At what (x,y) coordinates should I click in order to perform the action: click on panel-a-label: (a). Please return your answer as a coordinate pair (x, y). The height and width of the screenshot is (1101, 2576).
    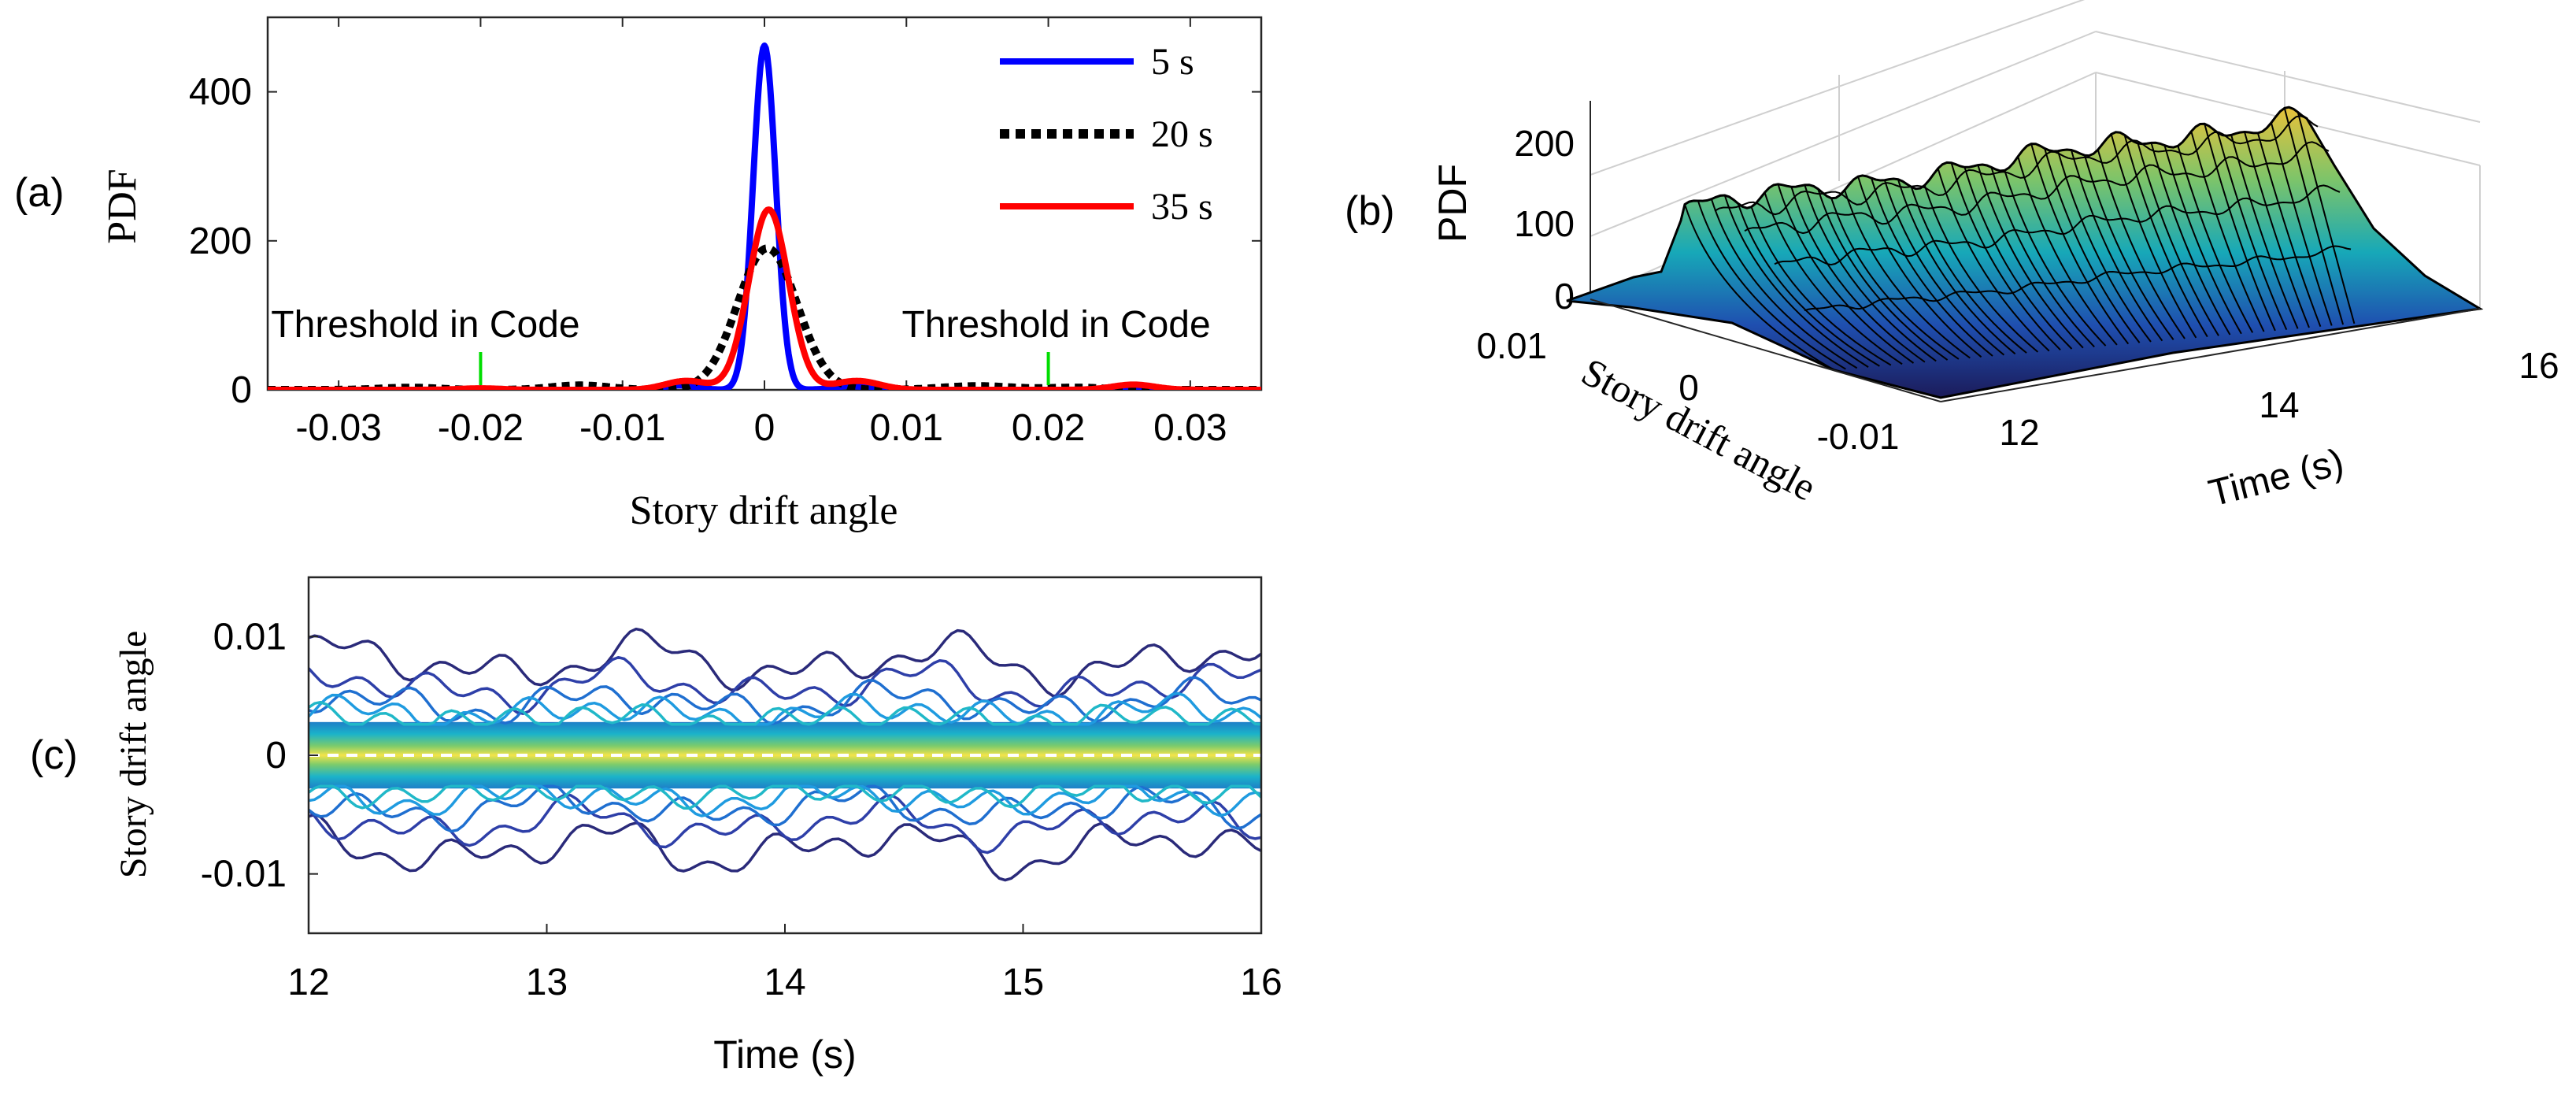
    Looking at the image, I should click on (39, 193).